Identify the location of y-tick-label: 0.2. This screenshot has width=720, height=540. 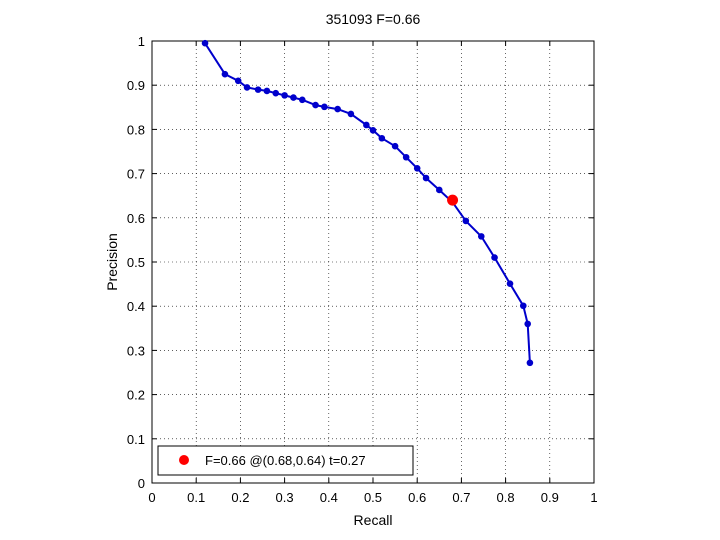
(136, 395).